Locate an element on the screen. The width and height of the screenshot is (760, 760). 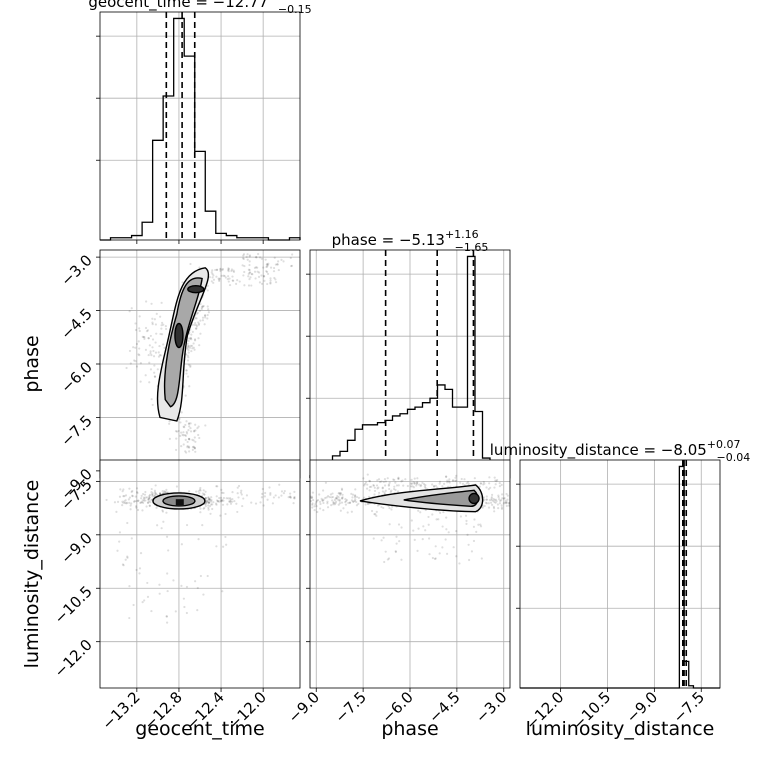
hist-panel-phase-title-minus: −1.65 is located at coordinates (472, 247).